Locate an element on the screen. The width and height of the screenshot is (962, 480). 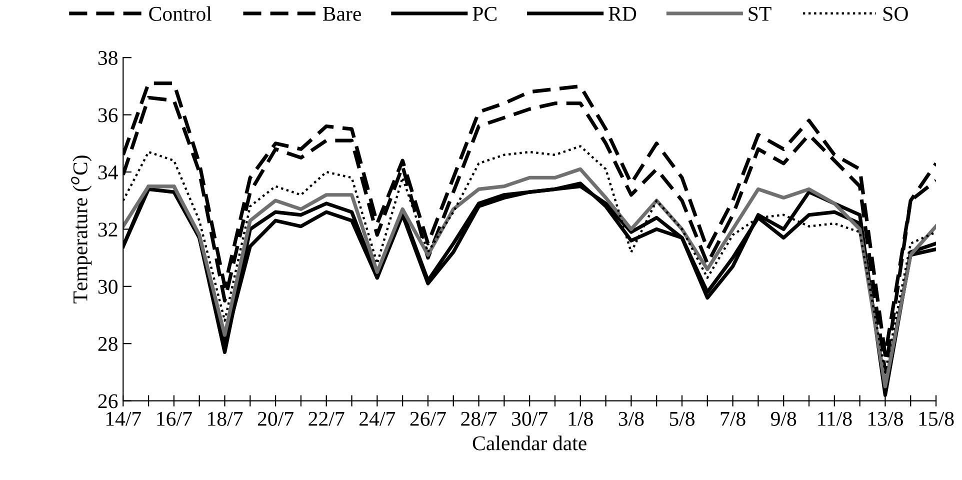
legend-label: PC is located at coordinates (484, 13).